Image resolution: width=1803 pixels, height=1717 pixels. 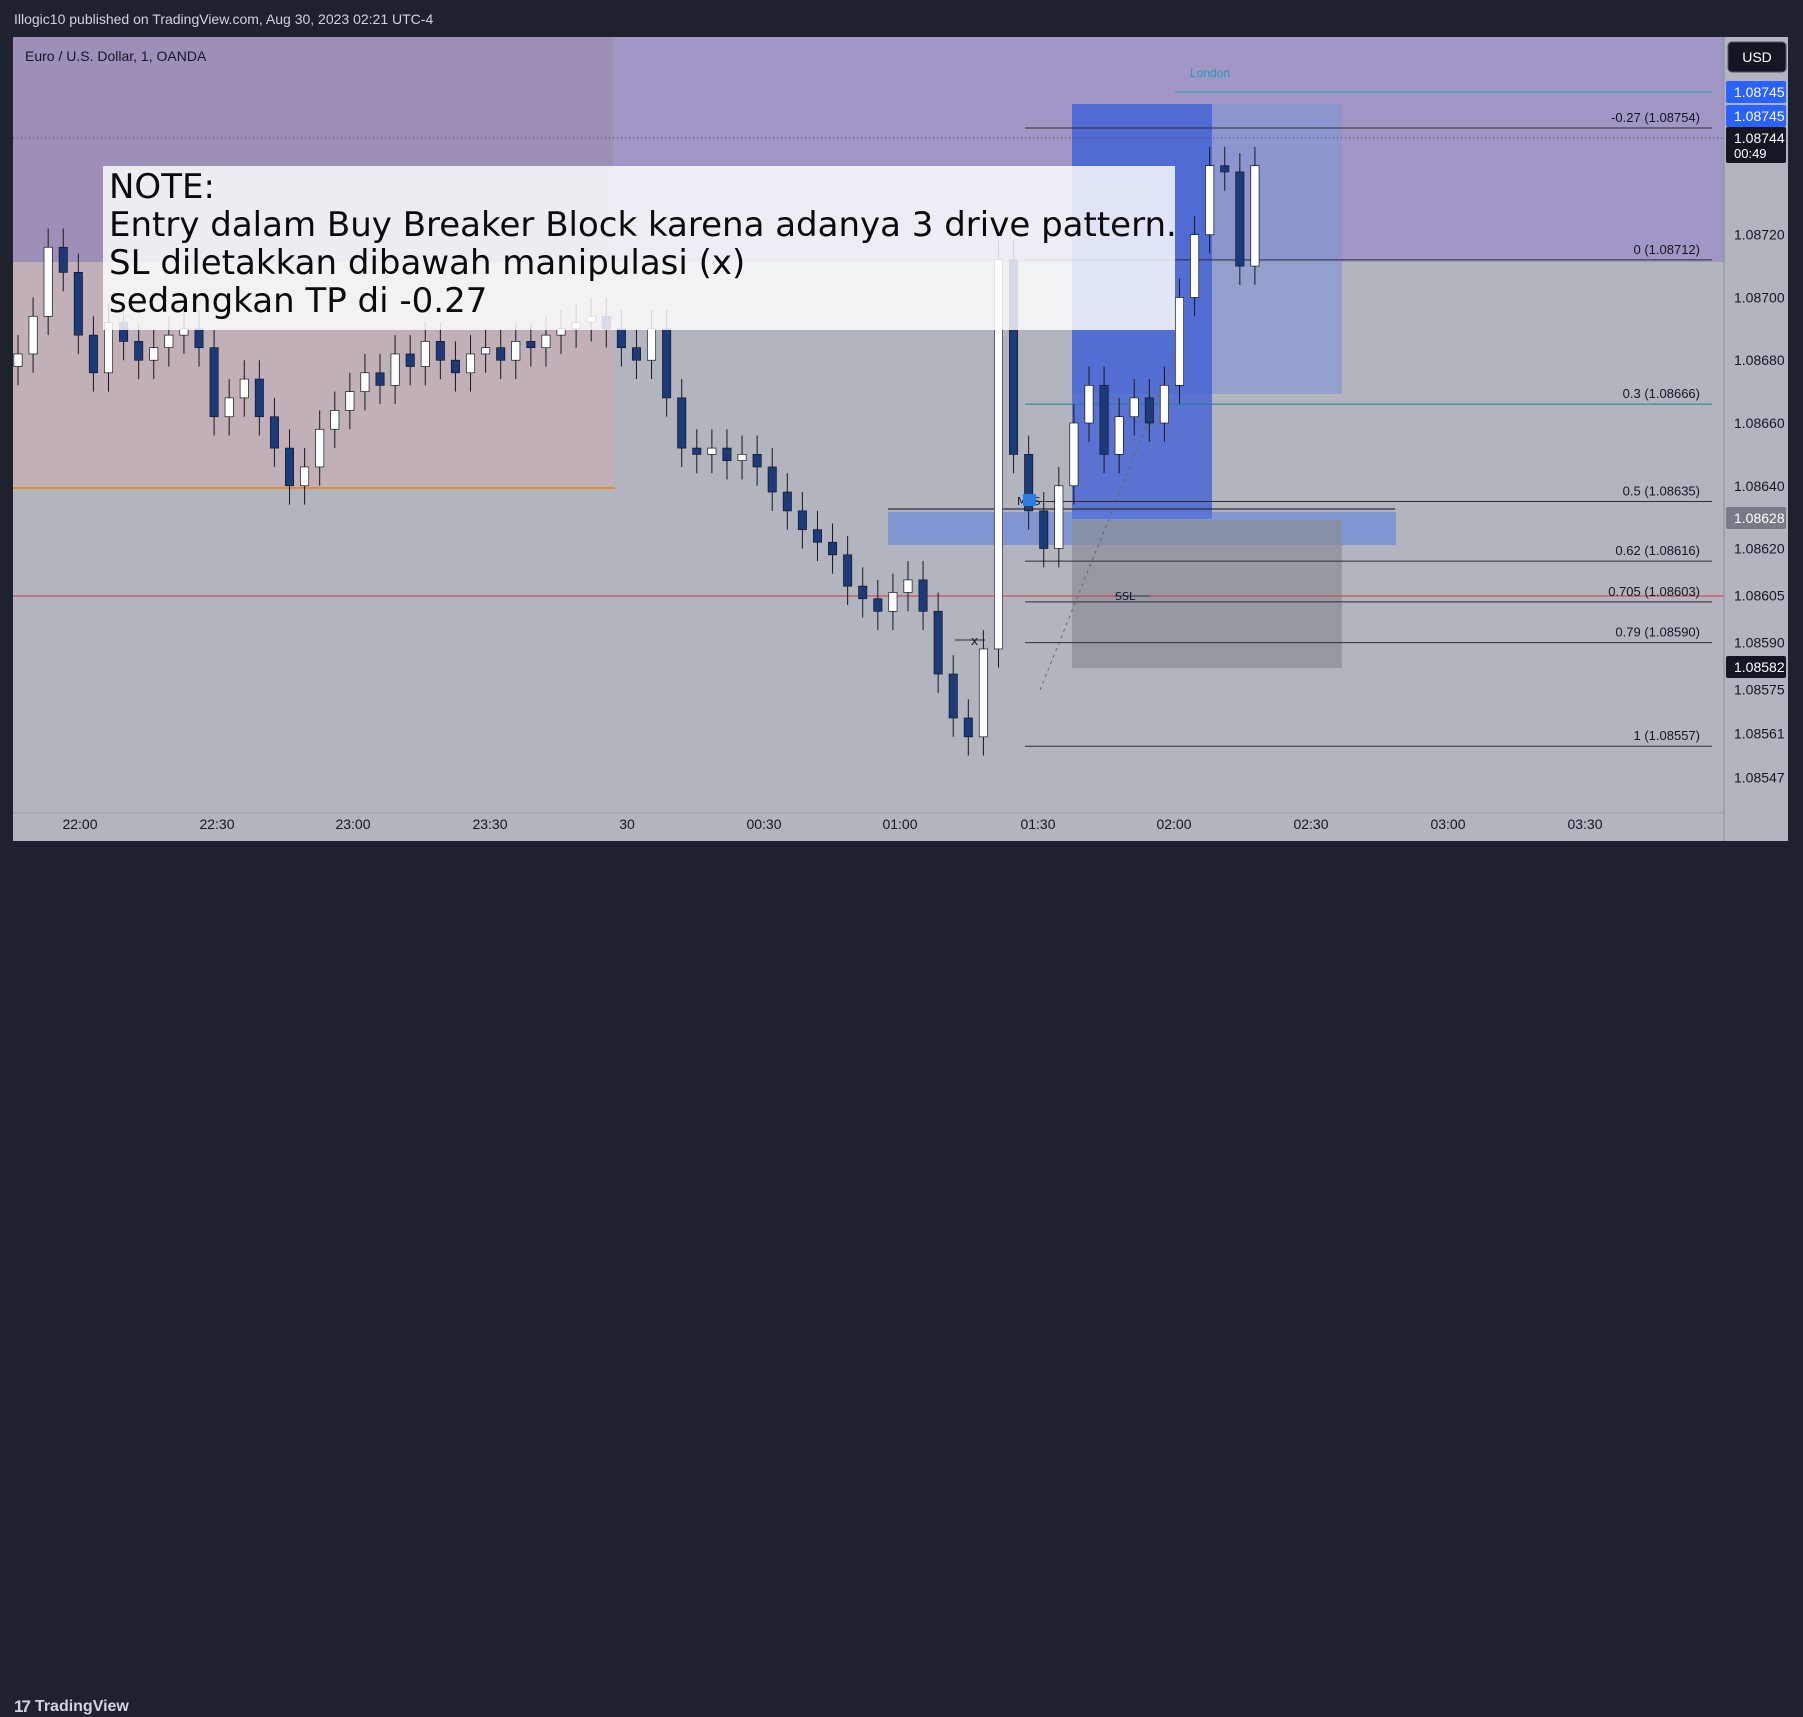 What do you see at coordinates (79, 824) in the screenshot?
I see `x-tick-0: 22:00` at bounding box center [79, 824].